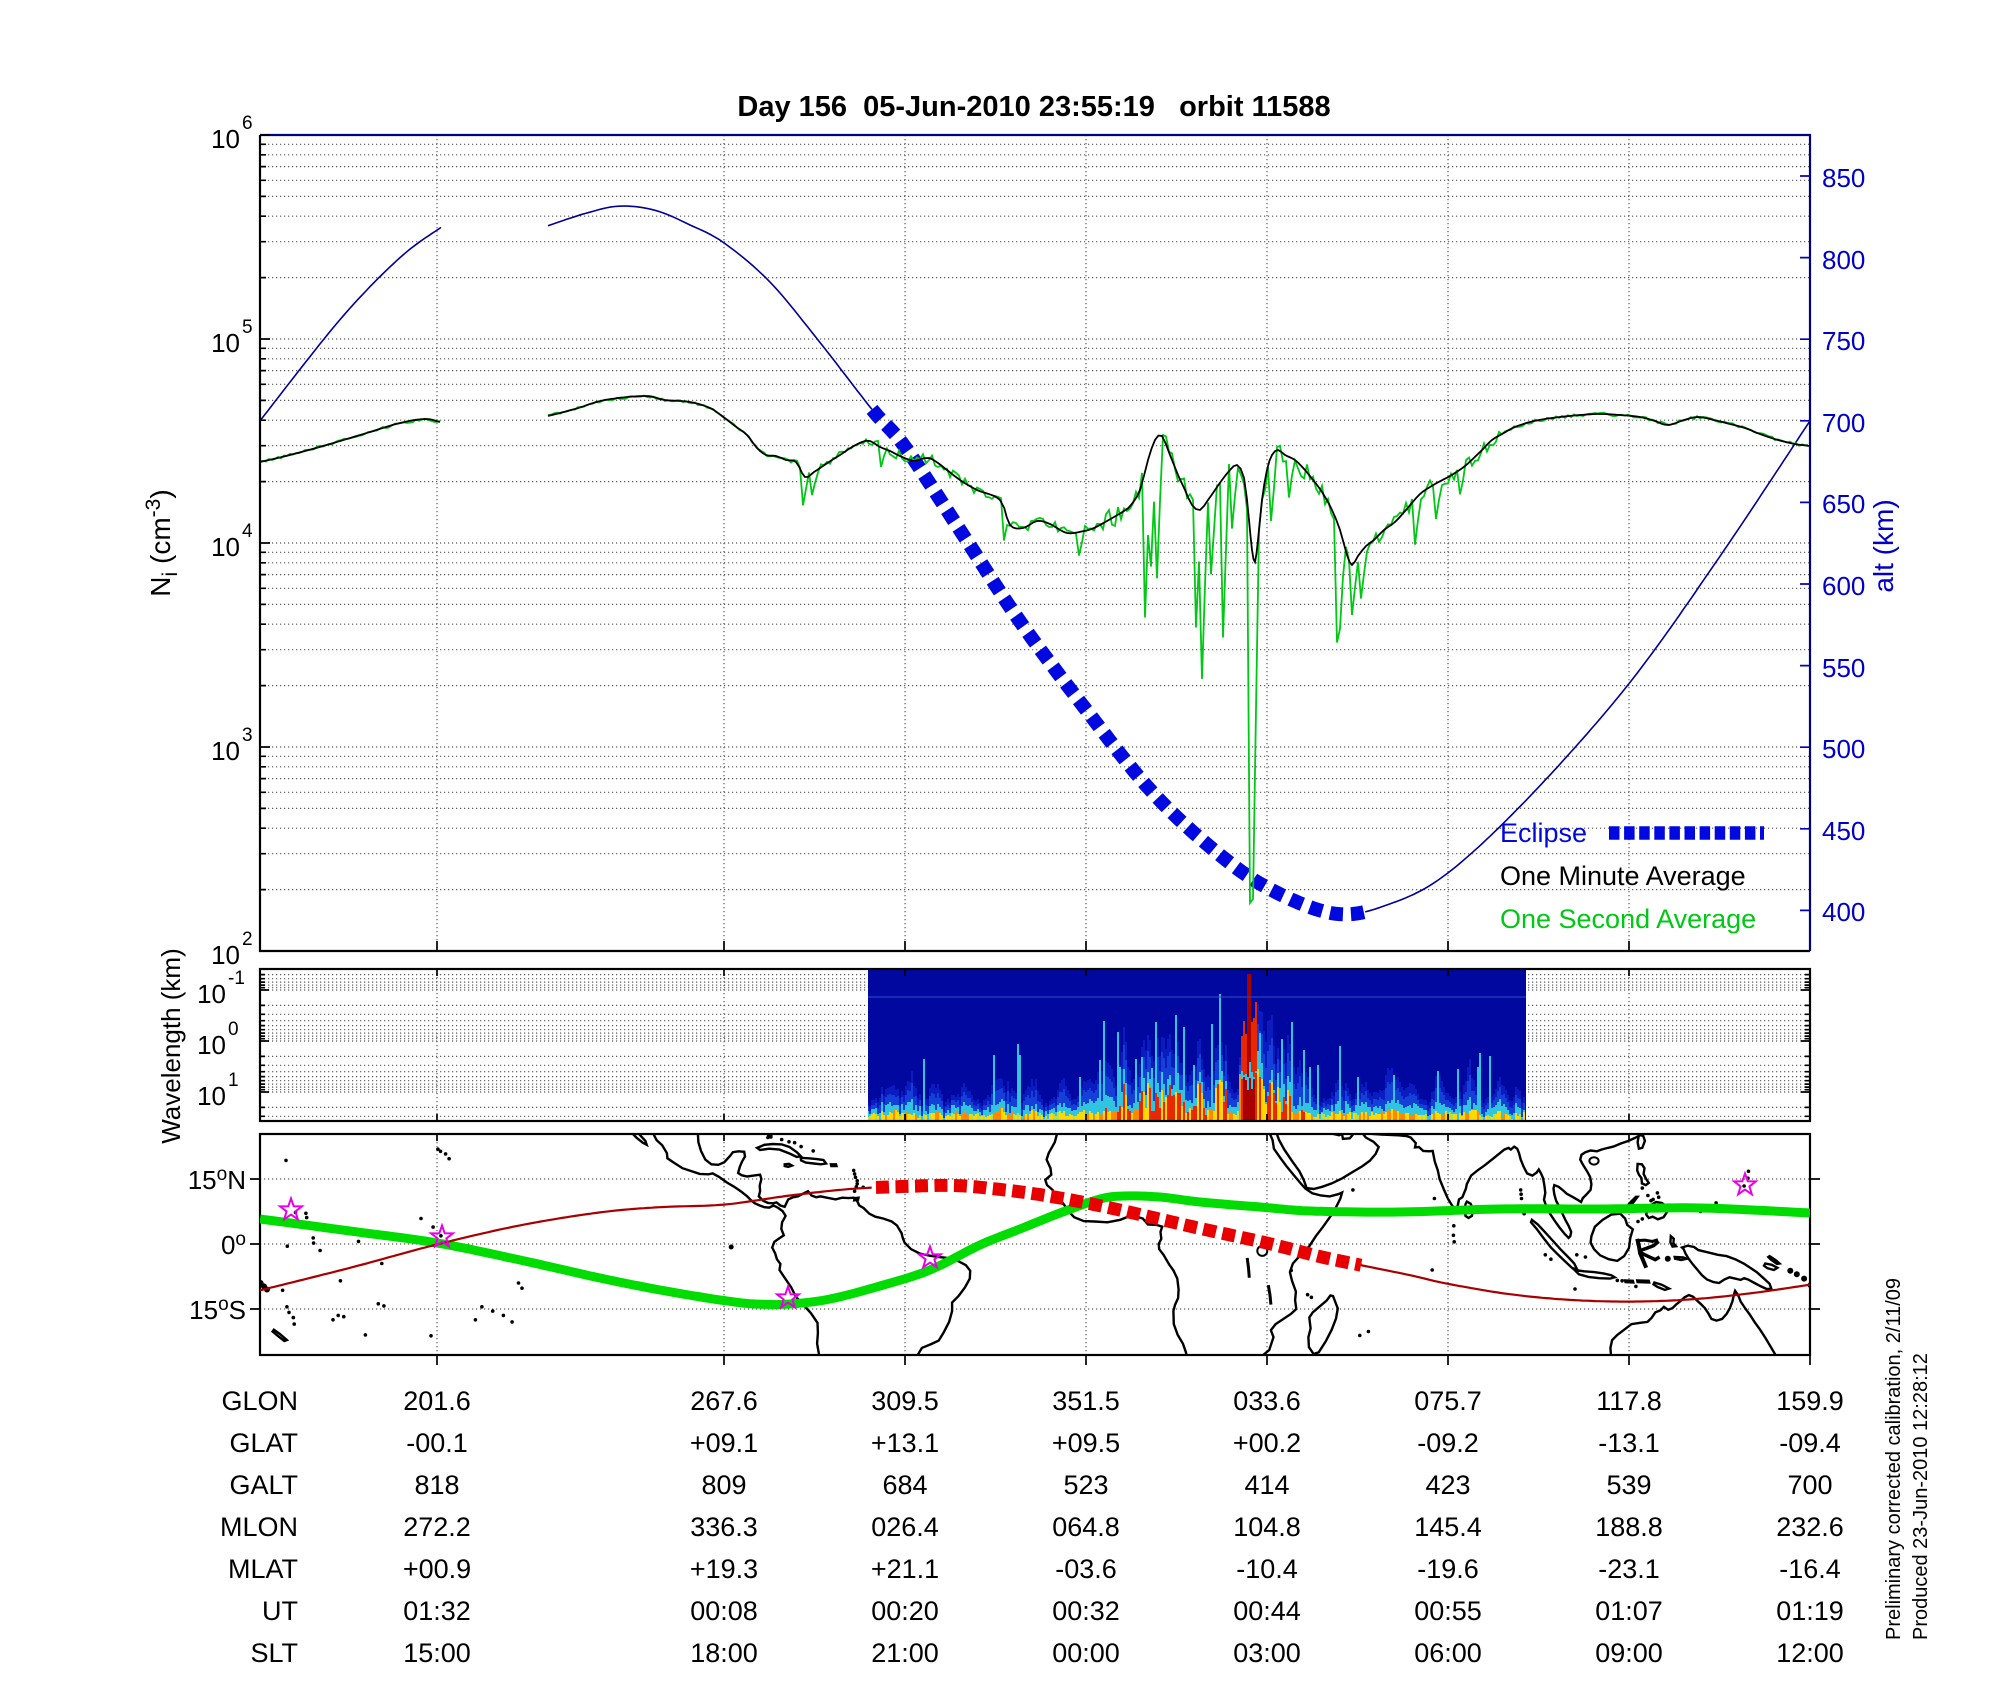  I want to click on svg-text: 159.9, so click(1810, 1401).